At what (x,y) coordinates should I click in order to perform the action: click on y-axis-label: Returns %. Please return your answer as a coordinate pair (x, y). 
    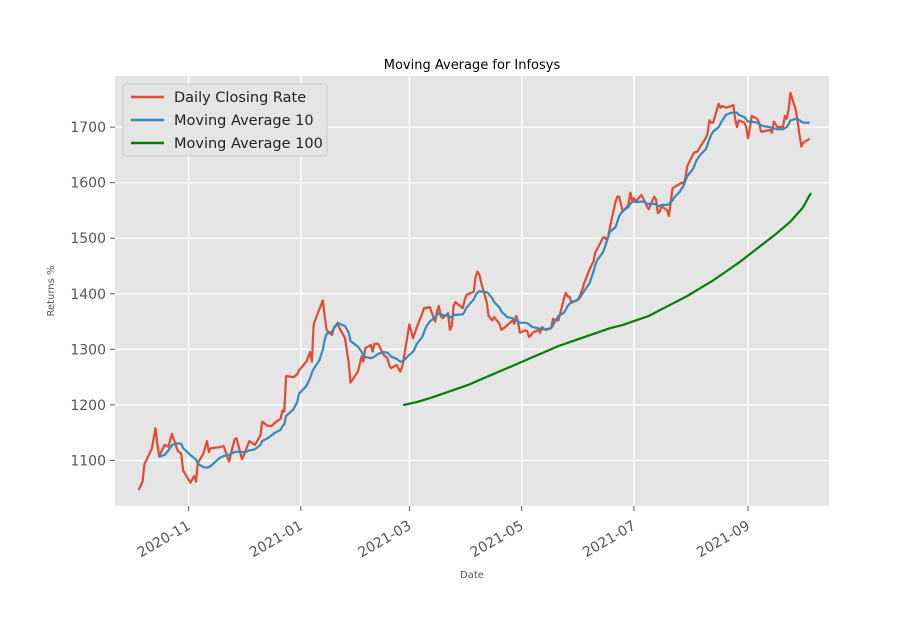
    Looking at the image, I should click on (51, 290).